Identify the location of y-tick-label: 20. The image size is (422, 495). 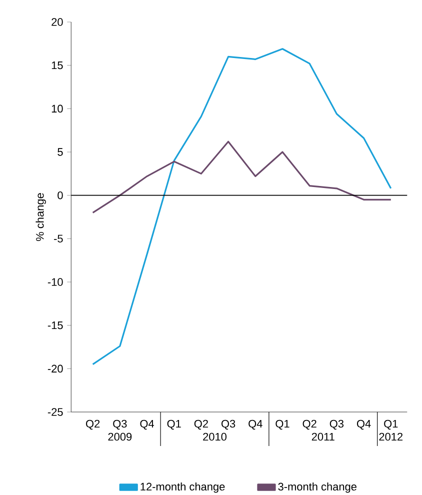
(57, 22).